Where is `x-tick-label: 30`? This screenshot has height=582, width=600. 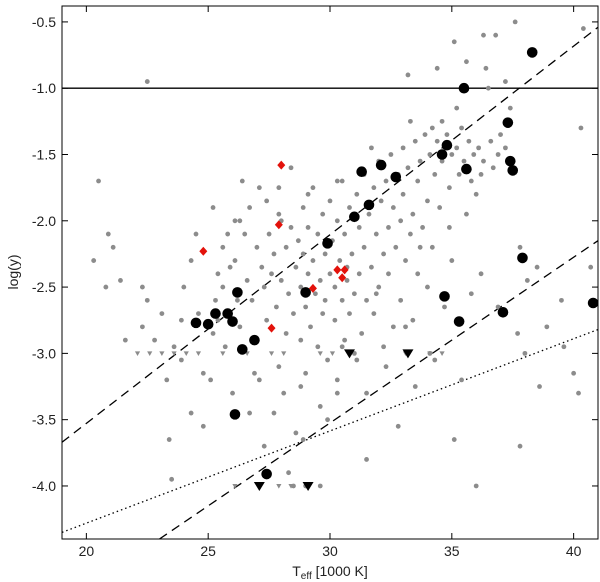 x-tick-label: 30 is located at coordinates (330, 551).